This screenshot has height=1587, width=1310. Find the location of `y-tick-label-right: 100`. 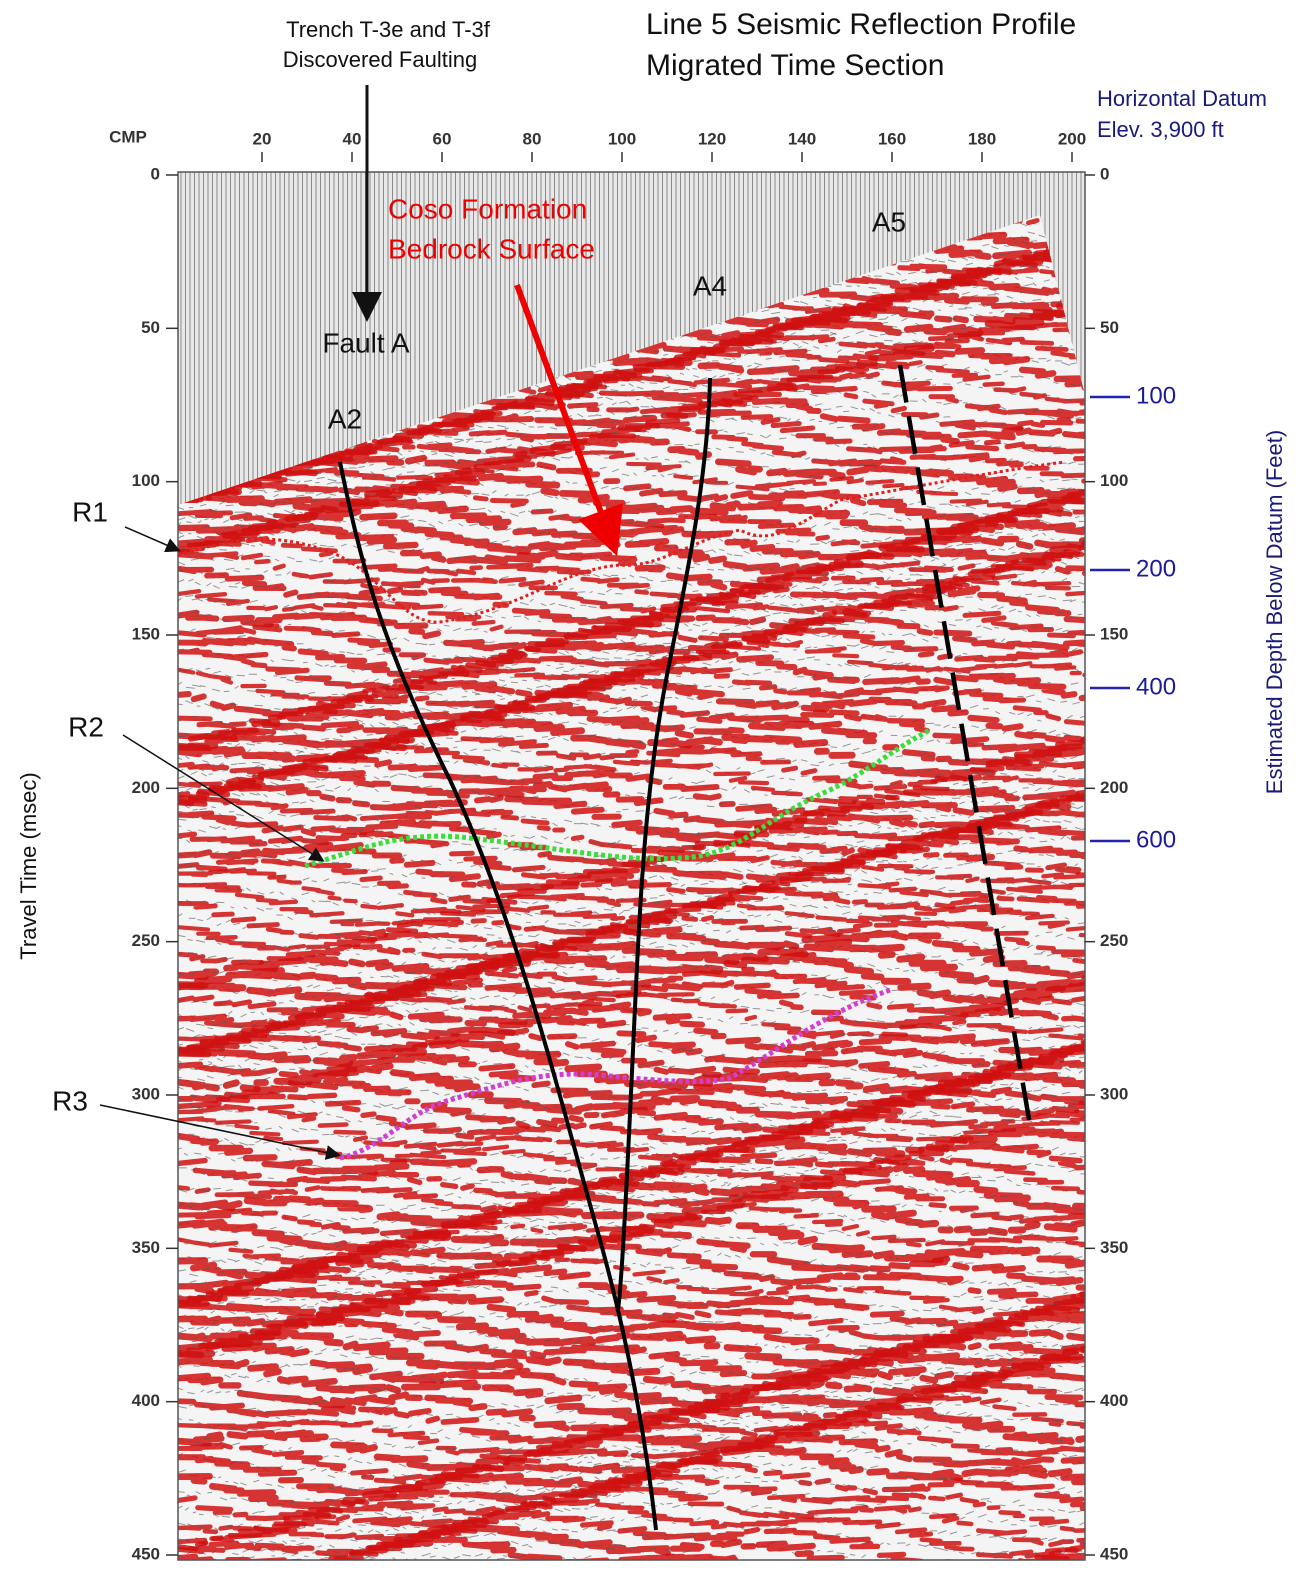

y-tick-label-right: 100 is located at coordinates (1114, 480).